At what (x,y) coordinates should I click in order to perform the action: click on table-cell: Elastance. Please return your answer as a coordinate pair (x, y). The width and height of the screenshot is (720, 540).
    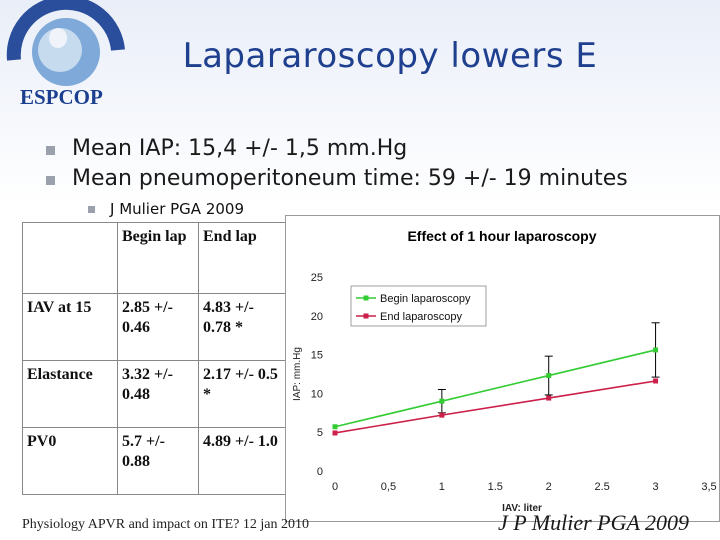
    Looking at the image, I should click on (70, 394).